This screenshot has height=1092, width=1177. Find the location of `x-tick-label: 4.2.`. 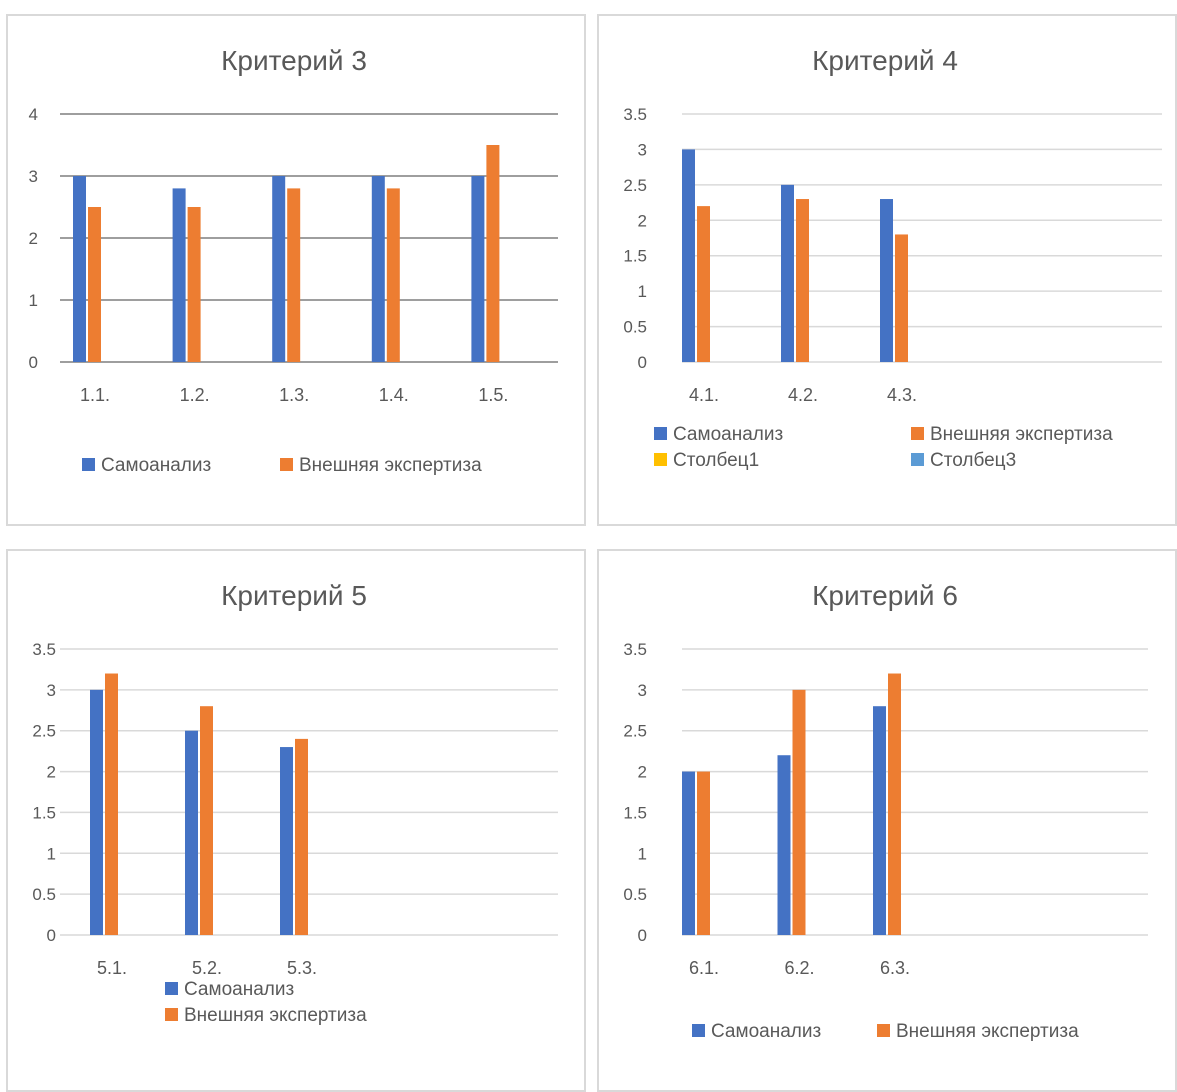

x-tick-label: 4.2. is located at coordinates (803, 395).